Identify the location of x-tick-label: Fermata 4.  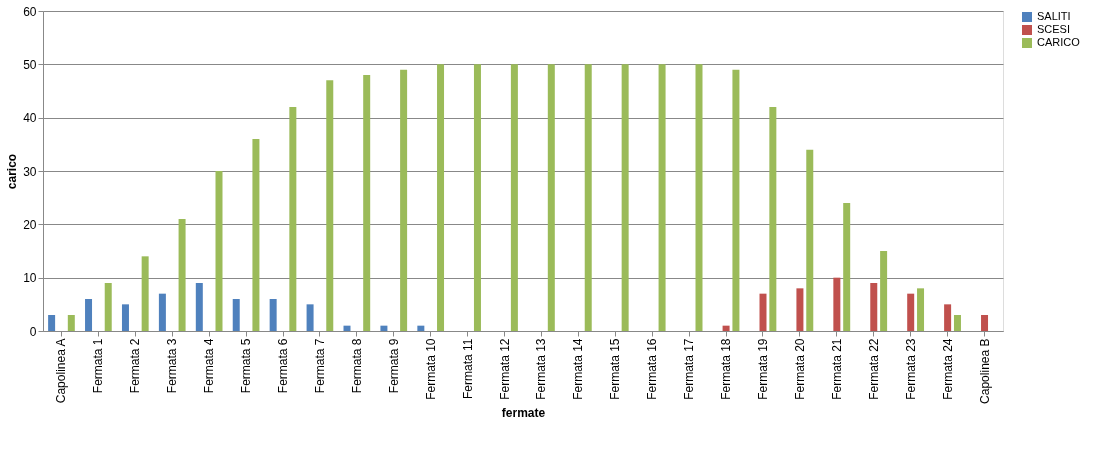
(209, 366).